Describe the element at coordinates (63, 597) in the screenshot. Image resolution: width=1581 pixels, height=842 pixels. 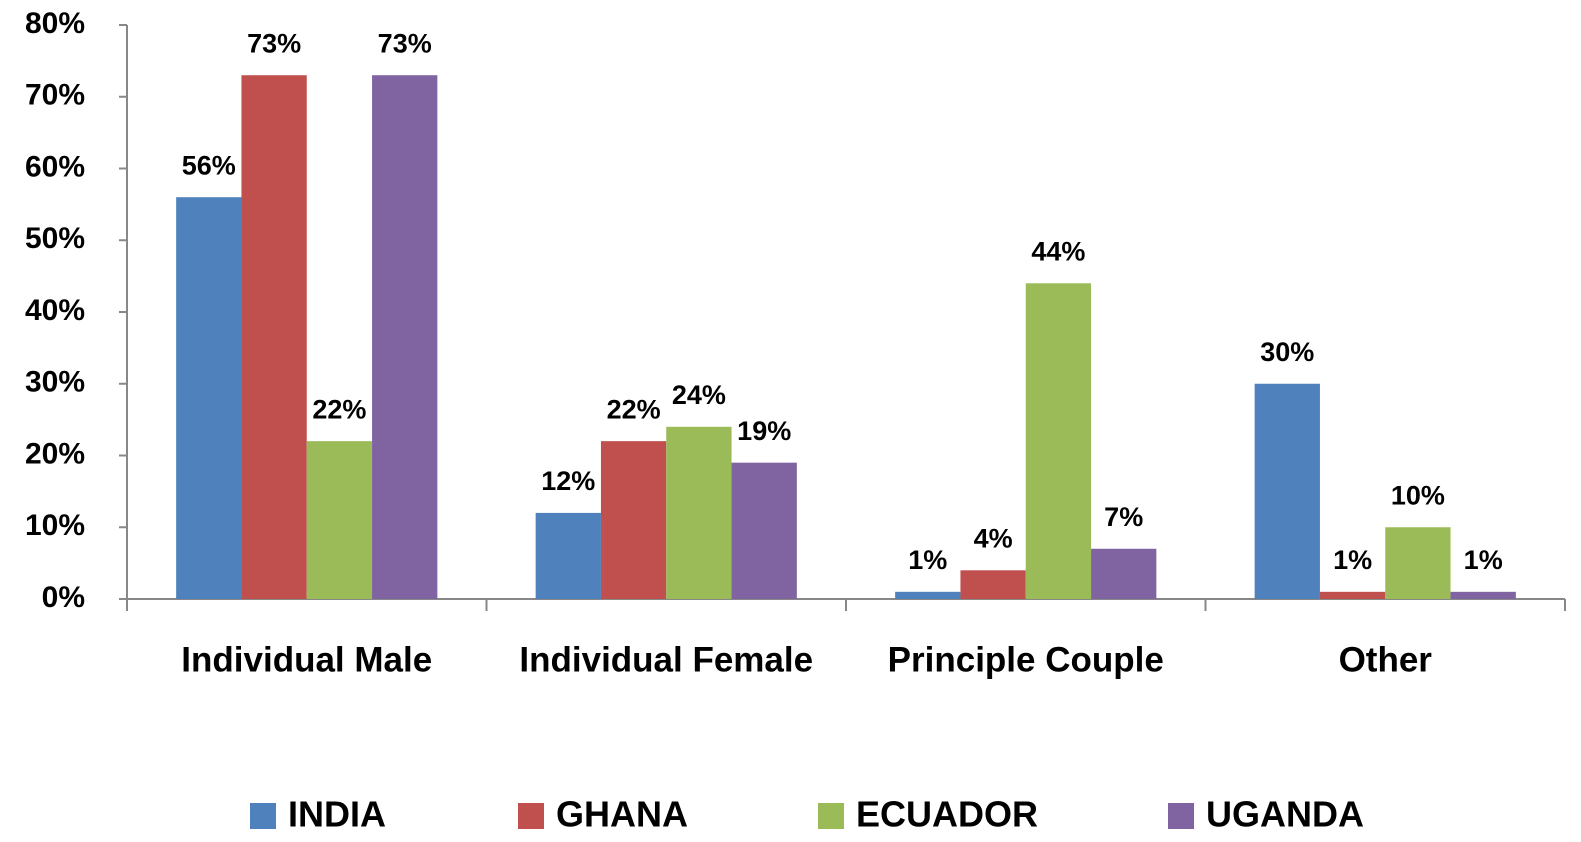
I see `y-tick-label: 0%` at that location.